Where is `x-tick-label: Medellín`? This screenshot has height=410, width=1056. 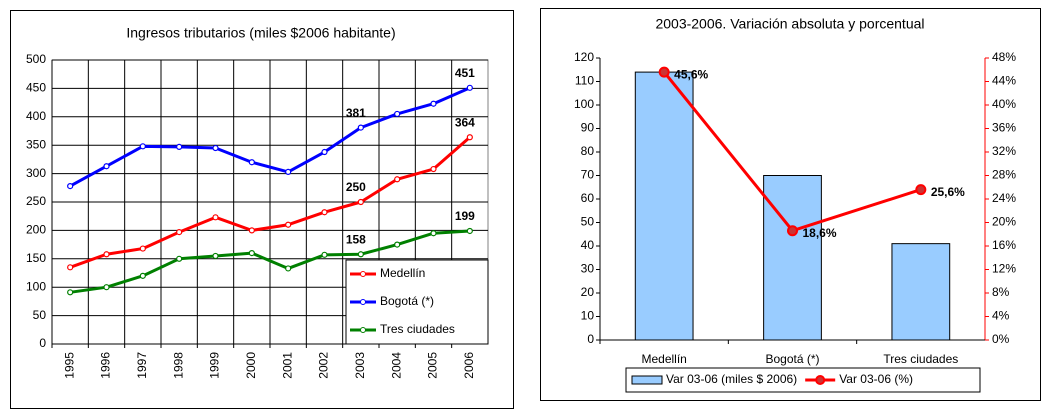
x-tick-label: Medellín is located at coordinates (663, 359).